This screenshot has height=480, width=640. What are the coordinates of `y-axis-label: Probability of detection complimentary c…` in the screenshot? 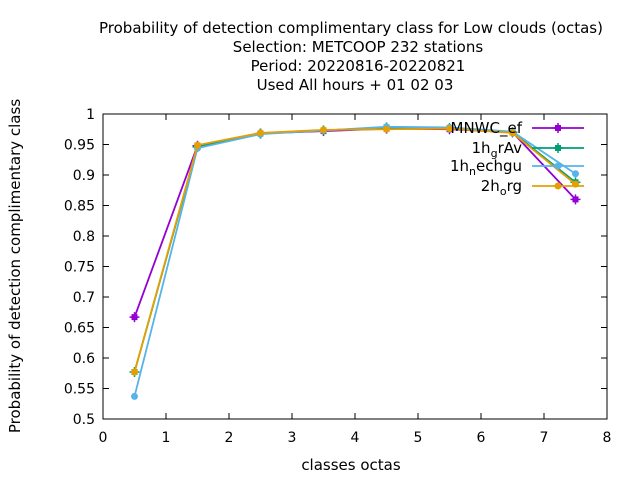 It's located at (15, 266).